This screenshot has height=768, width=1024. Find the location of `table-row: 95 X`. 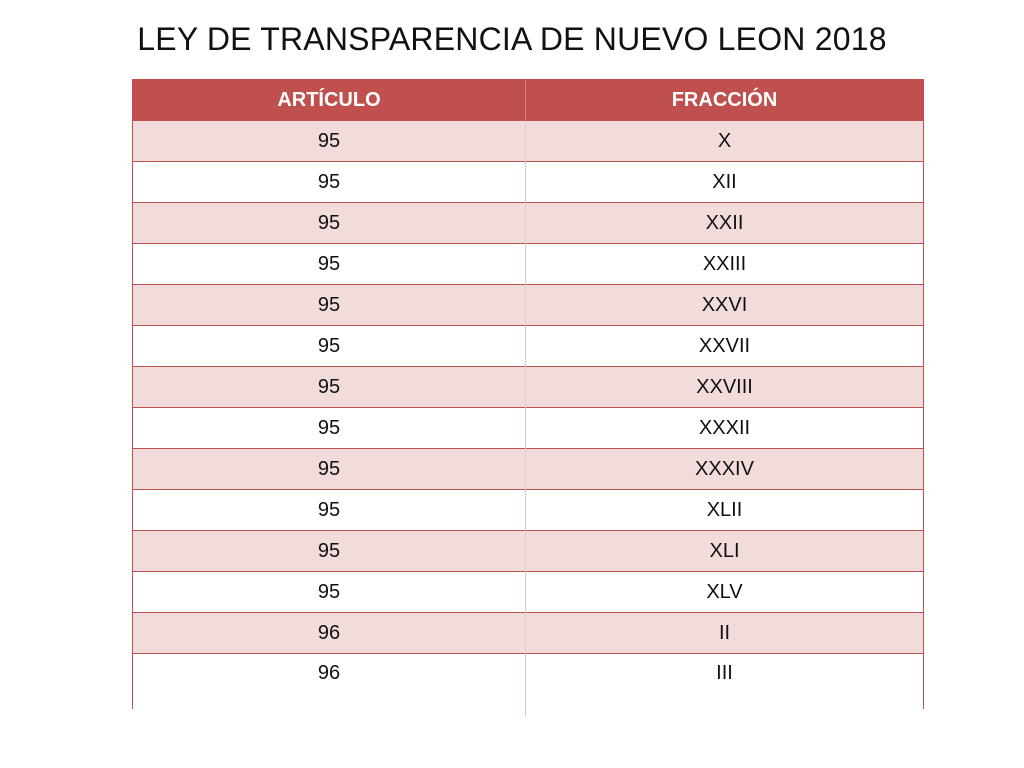

table-row: 95 X is located at coordinates (528, 141).